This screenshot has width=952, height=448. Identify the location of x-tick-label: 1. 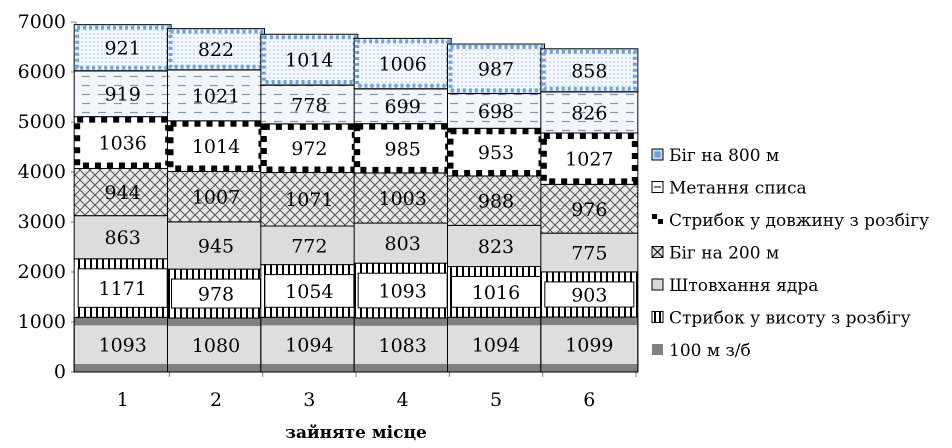
(123, 400).